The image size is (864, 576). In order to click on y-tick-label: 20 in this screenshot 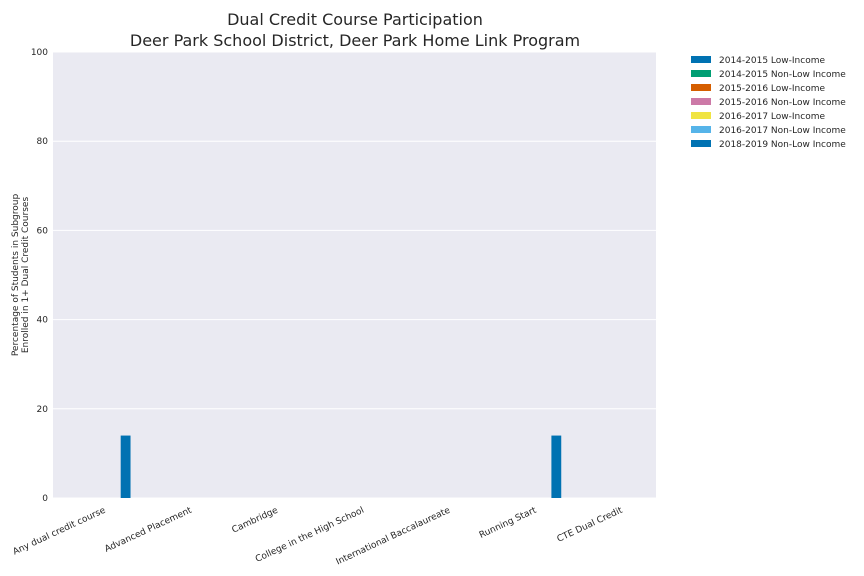, I will do `click(43, 410)`.